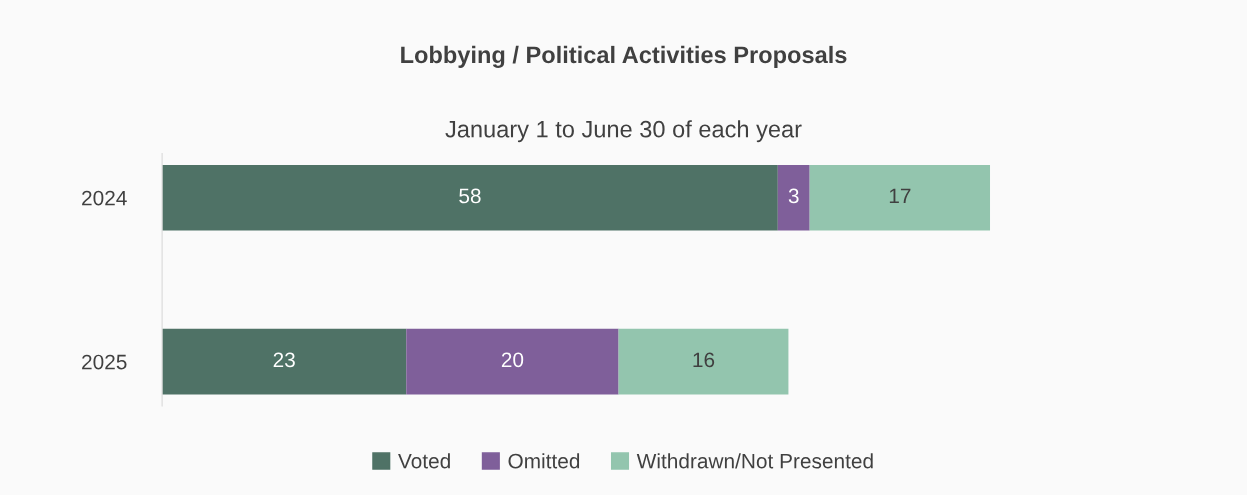 The width and height of the screenshot is (1247, 495). I want to click on data-label: 23, so click(284, 360).